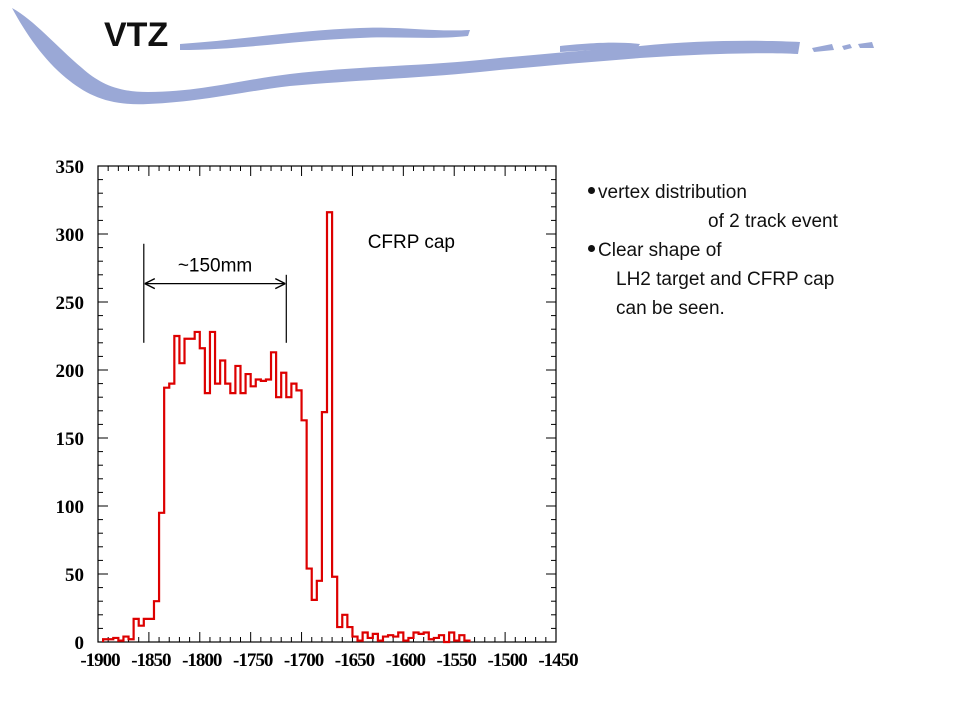 The image size is (960, 720). I want to click on y-tick-label: 50, so click(74, 575).